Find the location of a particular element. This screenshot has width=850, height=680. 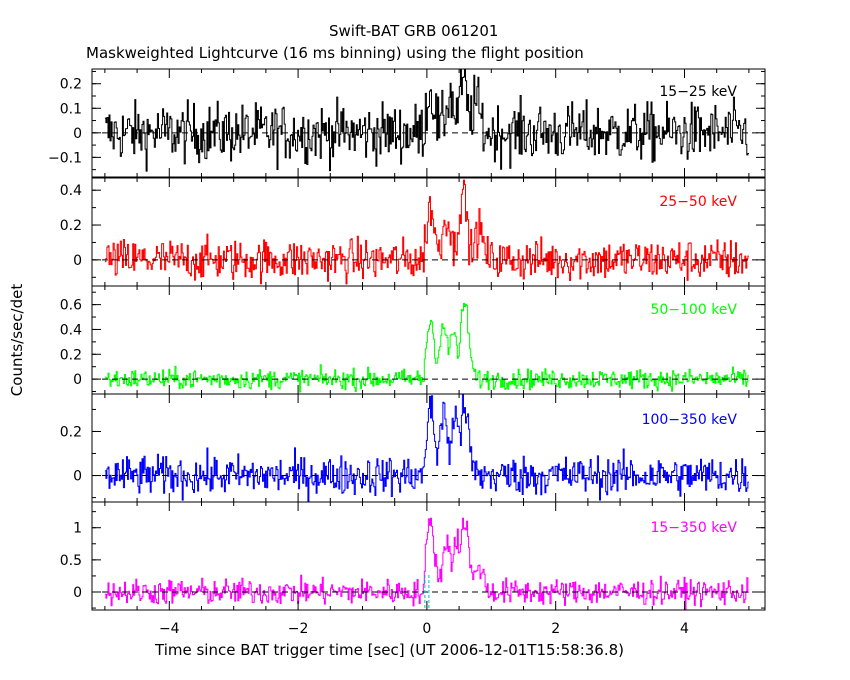

x-tick-label-3: 2 is located at coordinates (555, 629).